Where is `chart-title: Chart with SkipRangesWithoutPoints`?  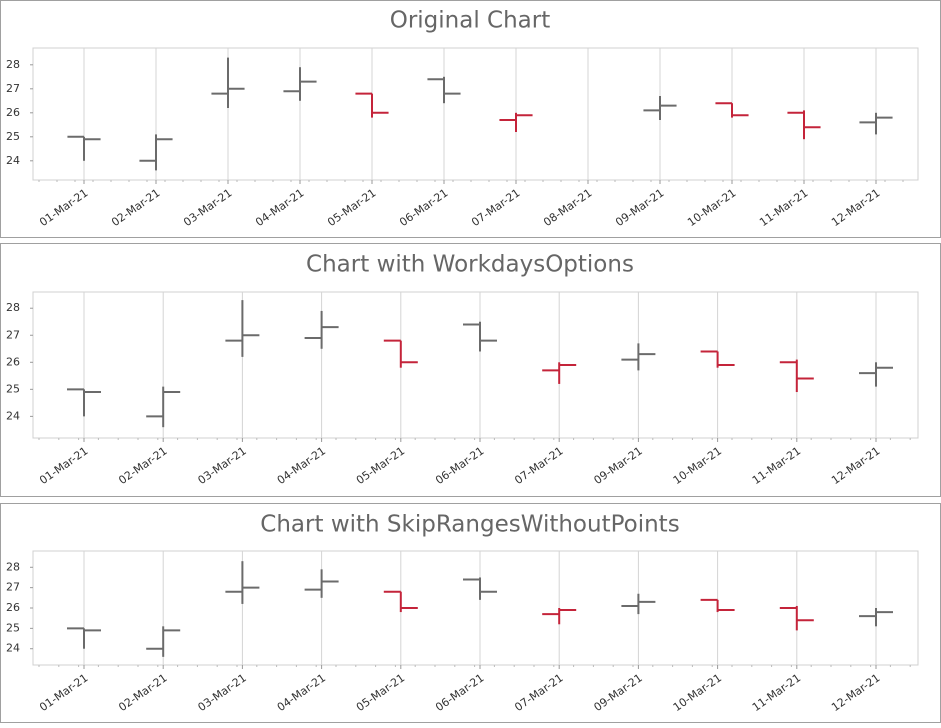
chart-title: Chart with SkipRangesWithoutPoints is located at coordinates (469, 525).